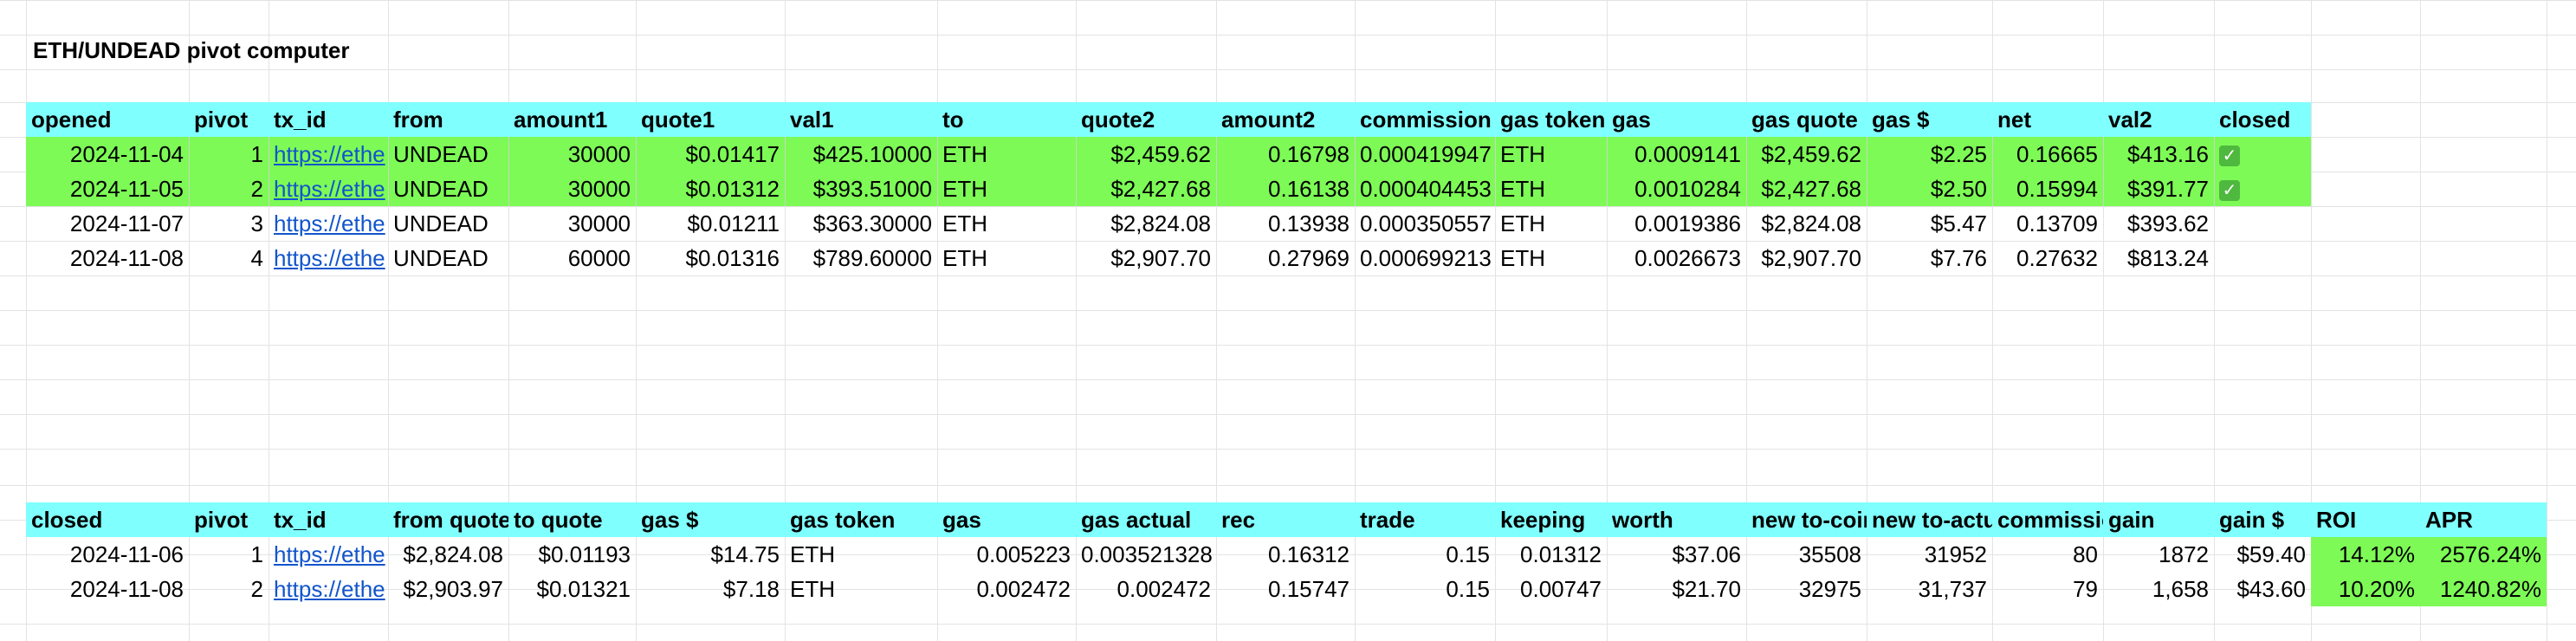  Describe the element at coordinates (599, 189) in the screenshot. I see `cell-amount1: 30000` at that location.